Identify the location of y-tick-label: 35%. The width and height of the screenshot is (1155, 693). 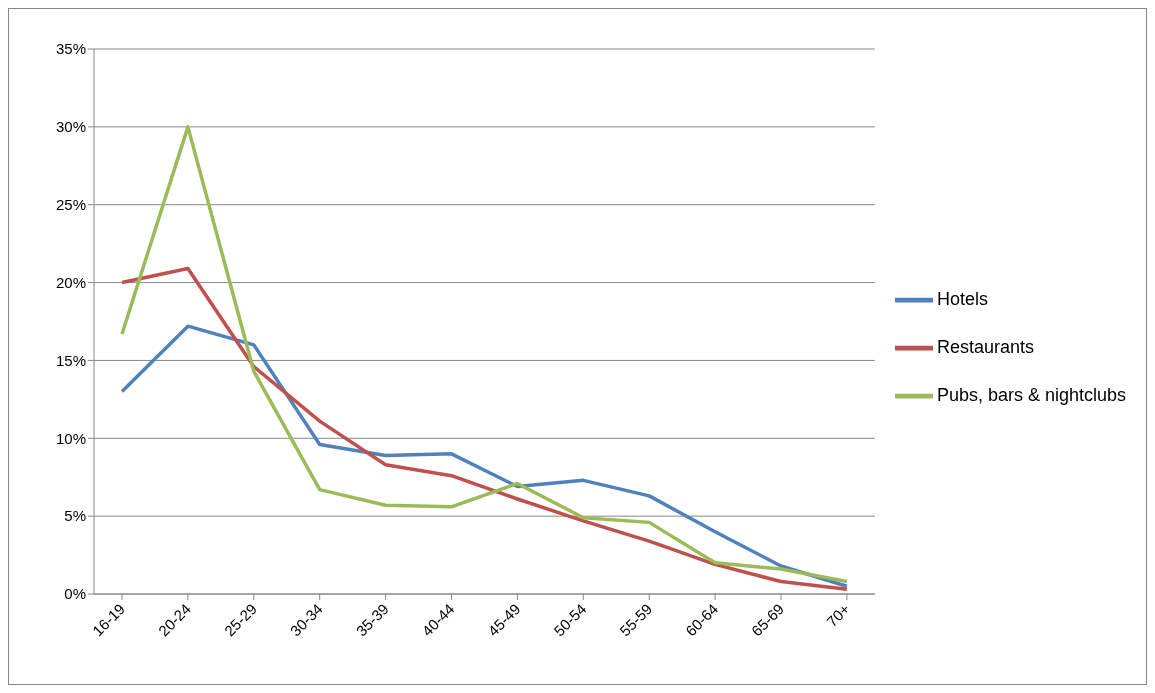
(70, 49).